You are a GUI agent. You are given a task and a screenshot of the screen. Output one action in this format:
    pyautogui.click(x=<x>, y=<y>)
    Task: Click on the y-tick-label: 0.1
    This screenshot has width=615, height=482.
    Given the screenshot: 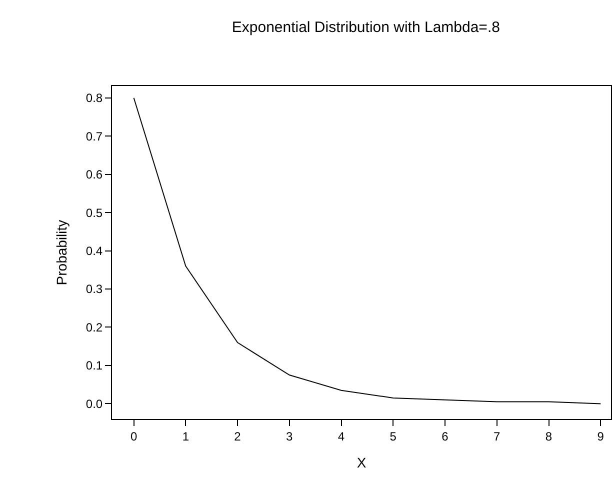 What is the action you would take?
    pyautogui.click(x=94, y=365)
    